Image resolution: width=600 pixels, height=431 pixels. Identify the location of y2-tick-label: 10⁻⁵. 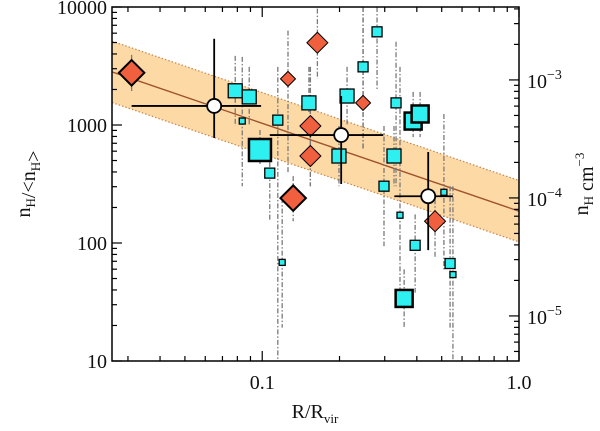
(544, 316).